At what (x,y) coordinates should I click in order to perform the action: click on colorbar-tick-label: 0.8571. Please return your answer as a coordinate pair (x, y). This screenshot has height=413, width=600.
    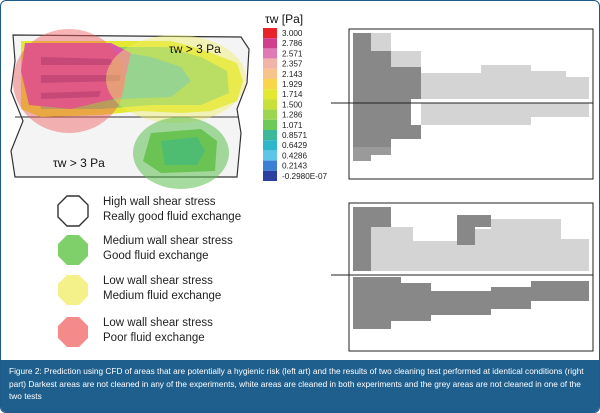
    Looking at the image, I should click on (294, 135).